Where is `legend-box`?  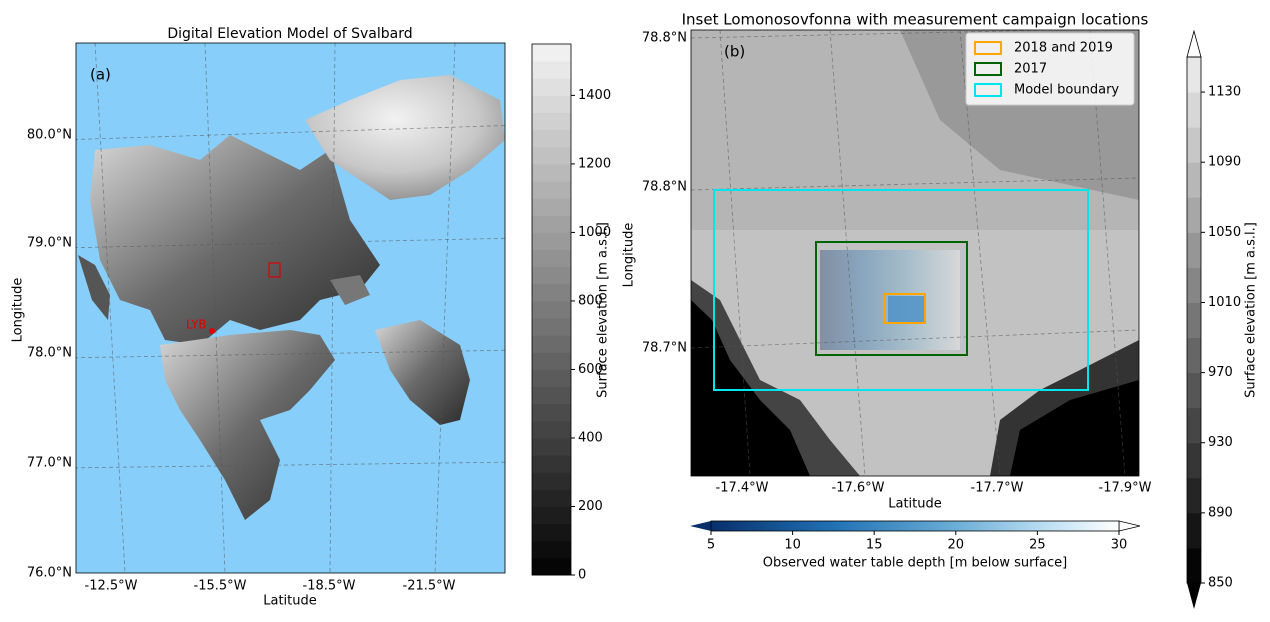
legend-box is located at coordinates (1050, 69).